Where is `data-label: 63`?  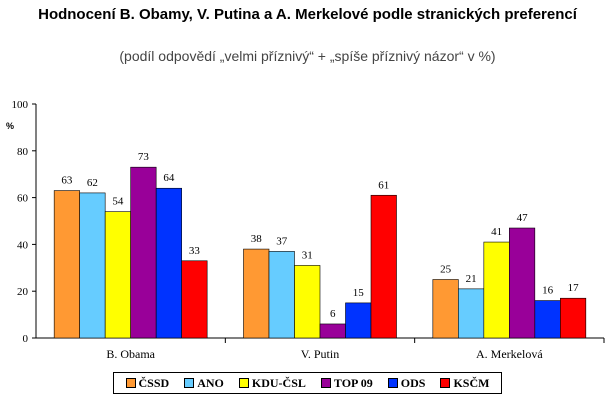
data-label: 63 is located at coordinates (67, 181).